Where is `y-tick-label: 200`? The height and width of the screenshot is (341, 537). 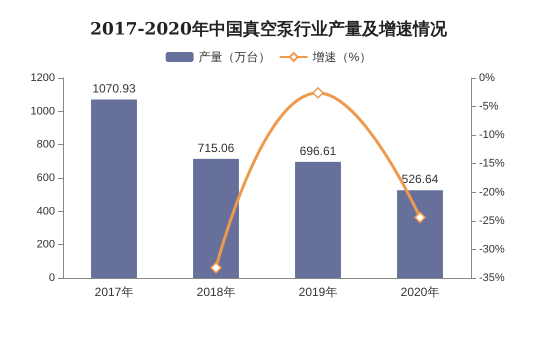
y-tick-label: 200 is located at coordinates (45, 244).